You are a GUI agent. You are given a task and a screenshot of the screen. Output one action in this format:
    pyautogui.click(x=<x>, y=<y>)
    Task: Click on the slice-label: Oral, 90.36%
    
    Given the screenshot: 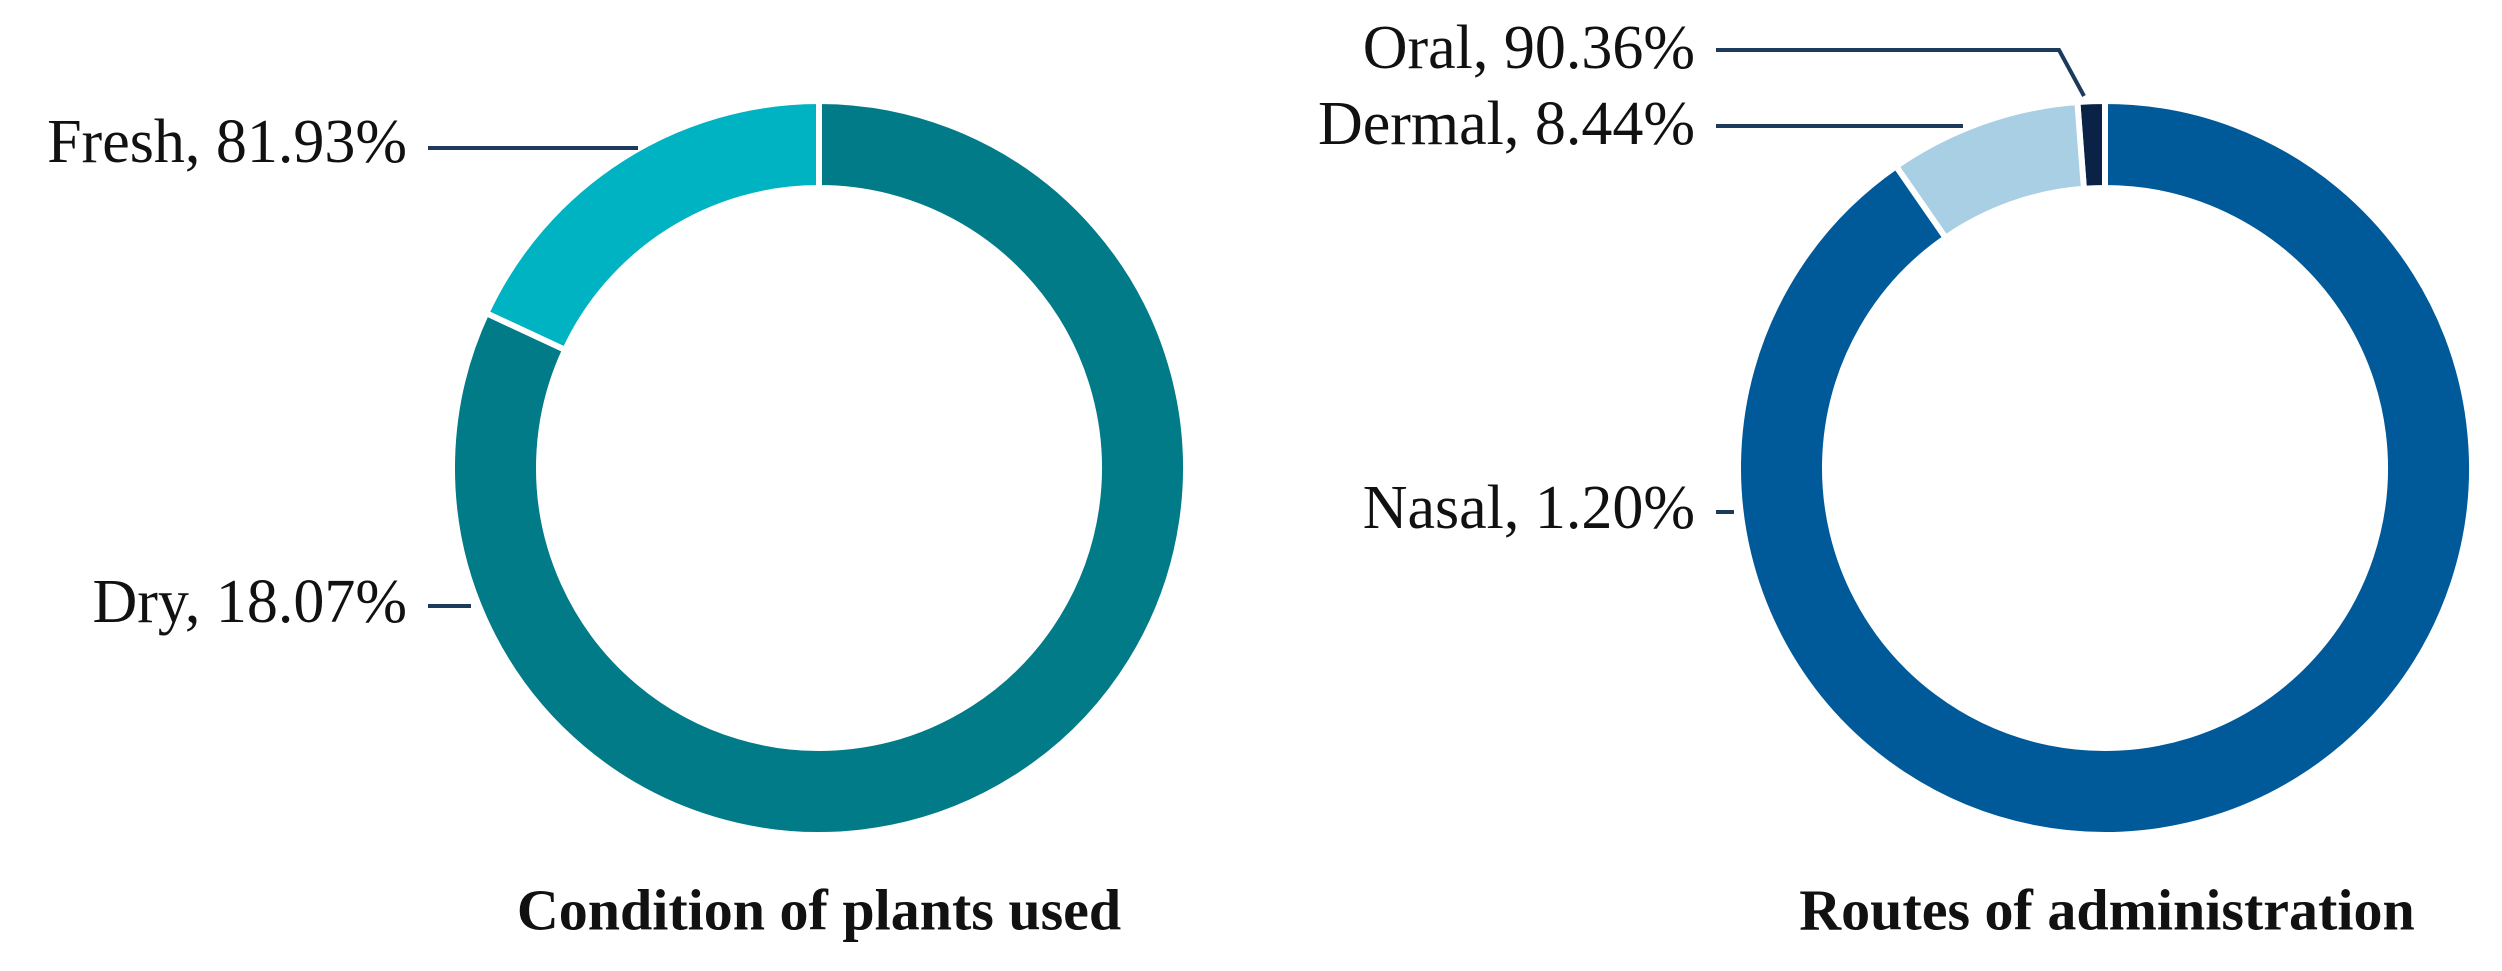 What is the action you would take?
    pyautogui.click(x=1529, y=48)
    